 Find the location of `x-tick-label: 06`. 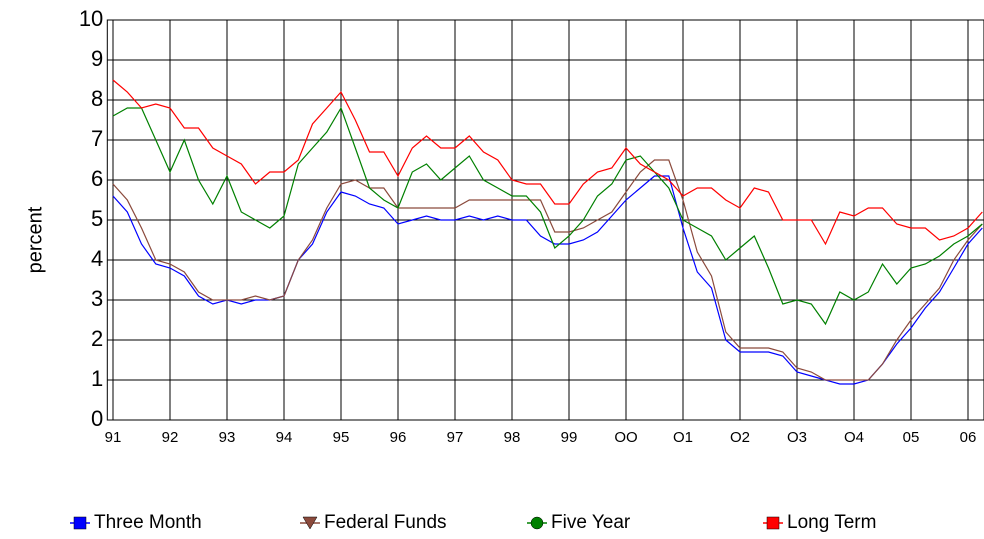

x-tick-label: 06 is located at coordinates (968, 437).